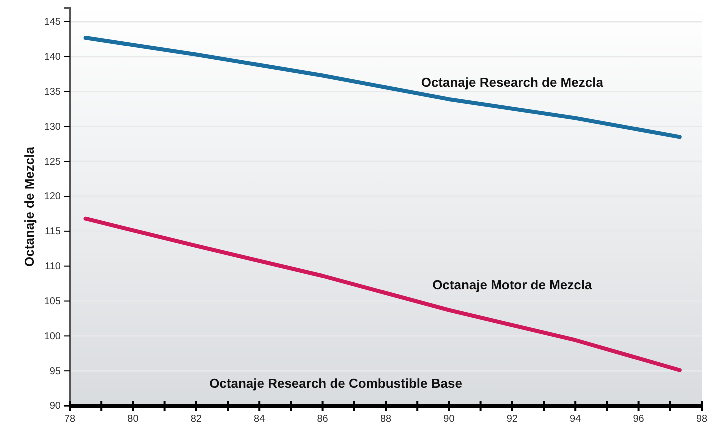  I want to click on y-tick-label: 145, so click(53, 22).